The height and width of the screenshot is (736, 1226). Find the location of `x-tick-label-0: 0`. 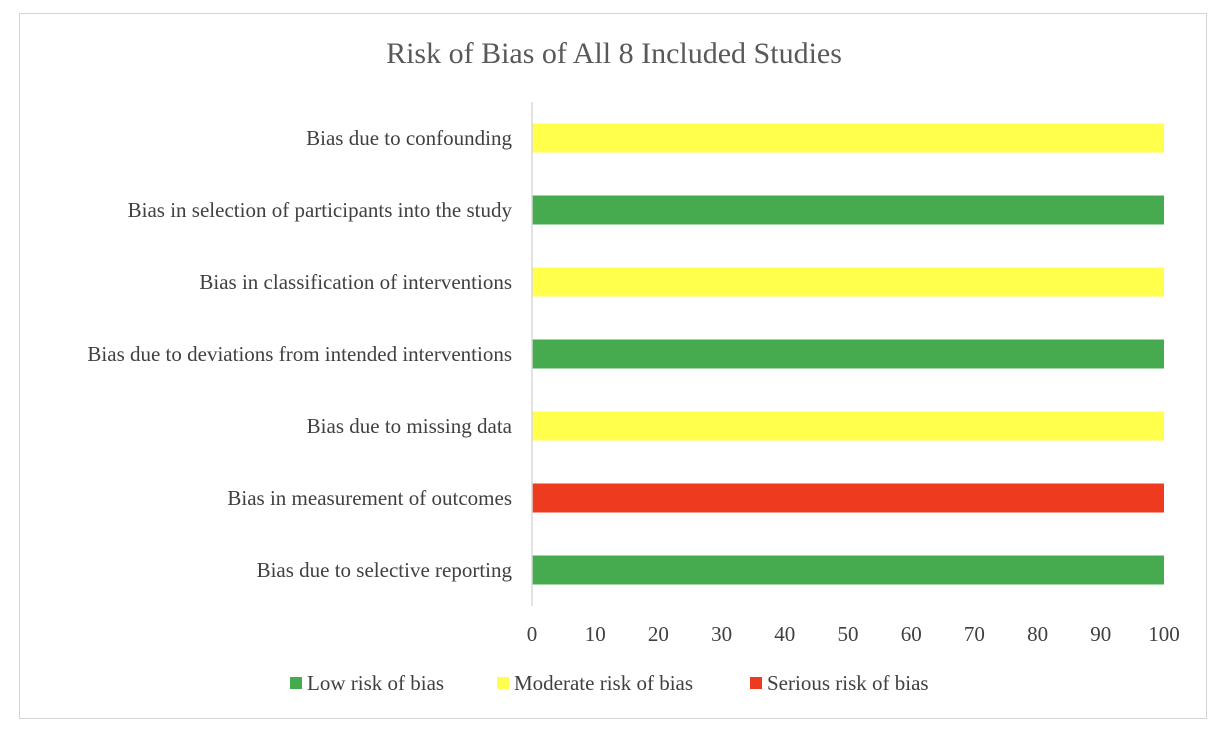

x-tick-label-0: 0 is located at coordinates (532, 634).